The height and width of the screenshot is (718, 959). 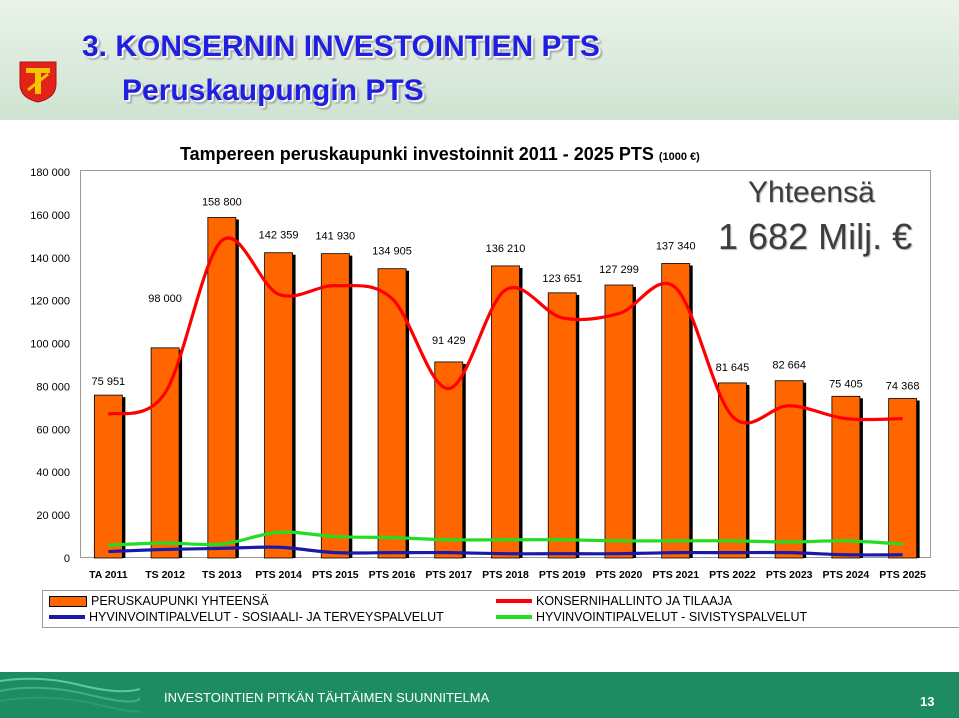 What do you see at coordinates (506, 249) in the screenshot?
I see `bar-value-label: 136 210` at bounding box center [506, 249].